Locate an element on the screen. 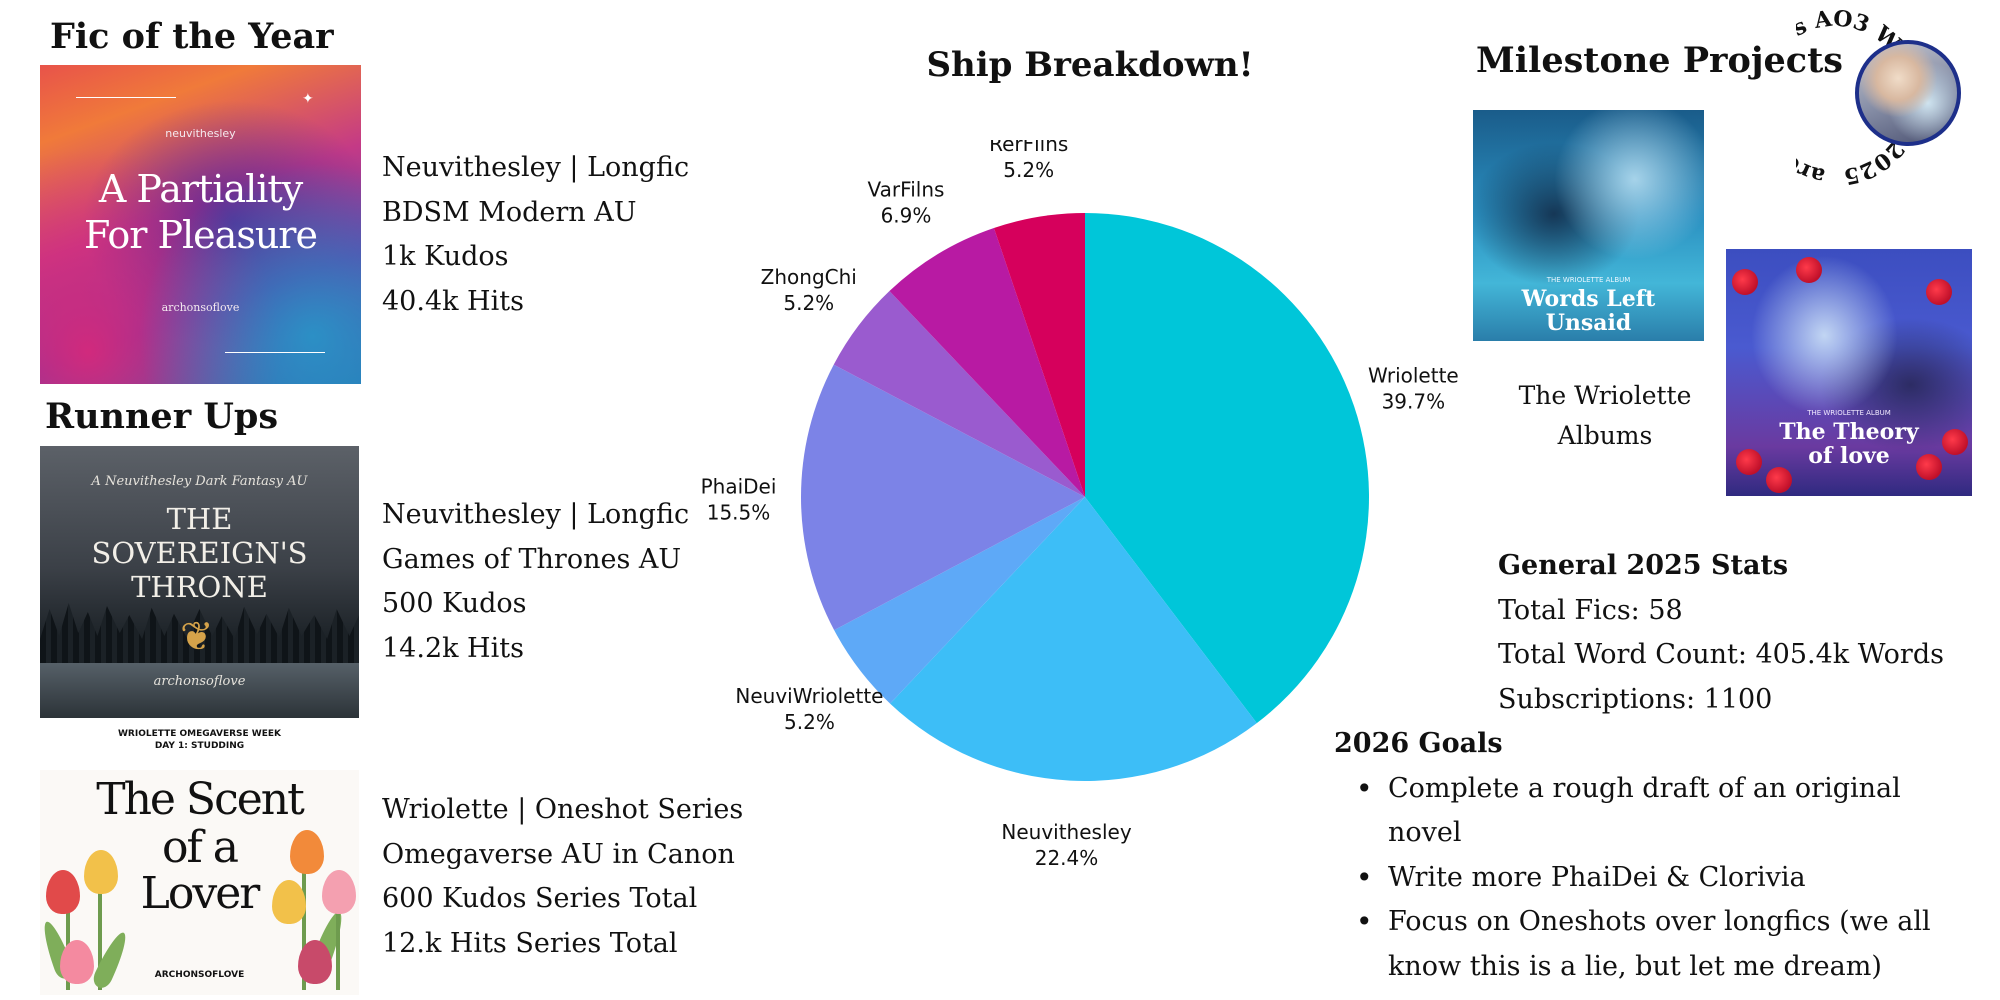 The height and width of the screenshot is (1000, 2000). cover-title-line-1: Words Left is located at coordinates (1588, 299).